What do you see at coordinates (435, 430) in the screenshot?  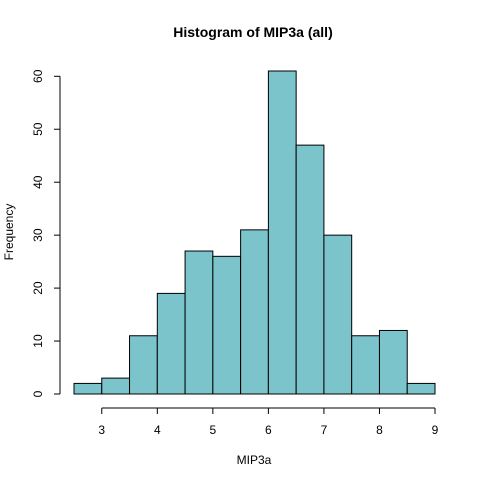 I see `x-tick-label: 9` at bounding box center [435, 430].